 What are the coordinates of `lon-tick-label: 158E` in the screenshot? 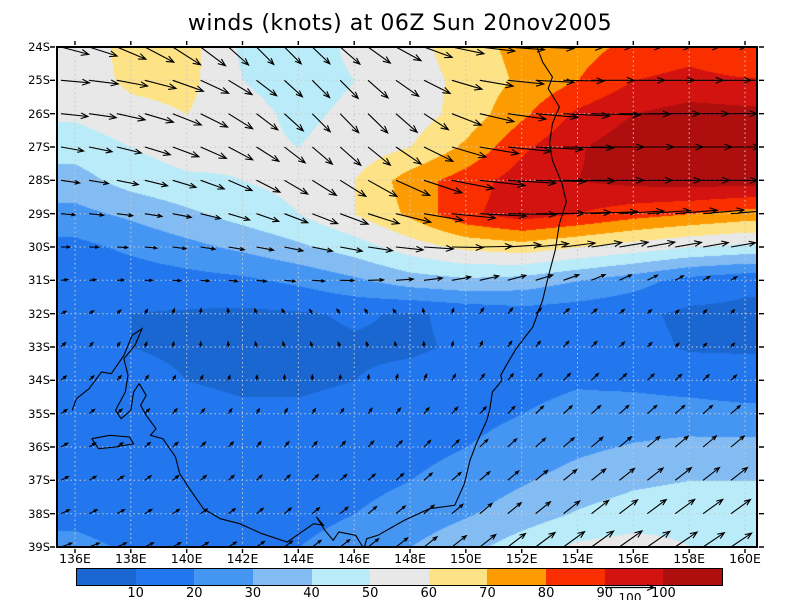 It's located at (689, 558).